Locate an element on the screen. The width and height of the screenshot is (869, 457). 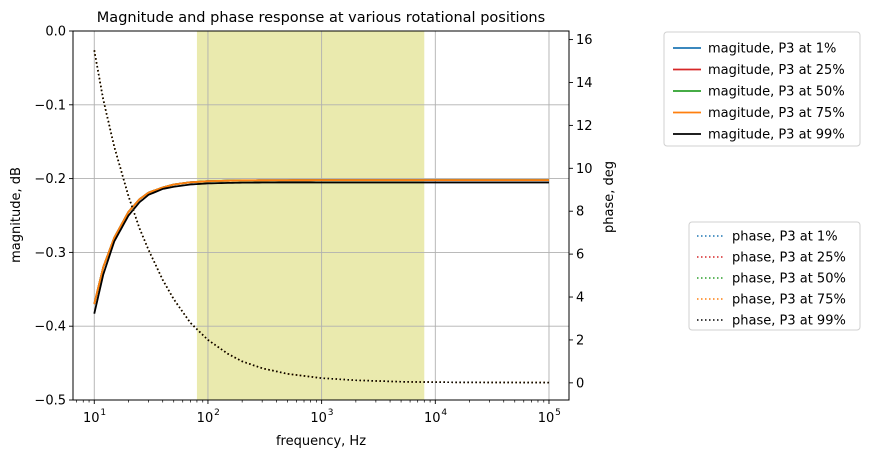
x-tick-exponent: 5 is located at coordinates (558, 413).